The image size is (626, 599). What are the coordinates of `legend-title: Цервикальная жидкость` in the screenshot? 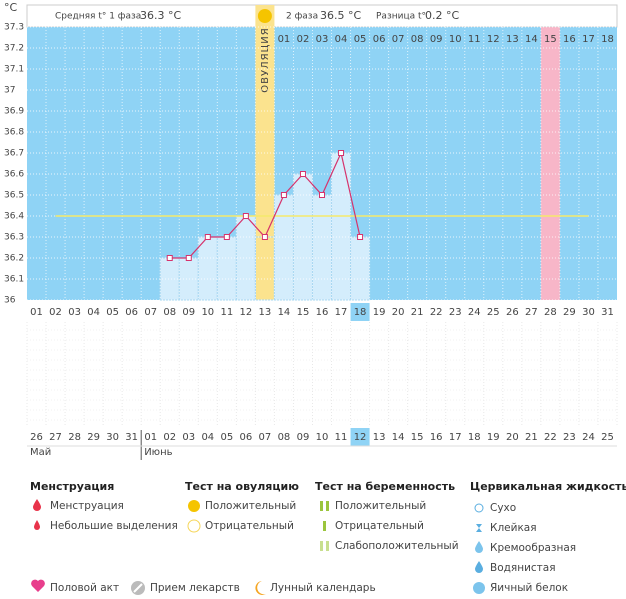 It's located at (548, 486).